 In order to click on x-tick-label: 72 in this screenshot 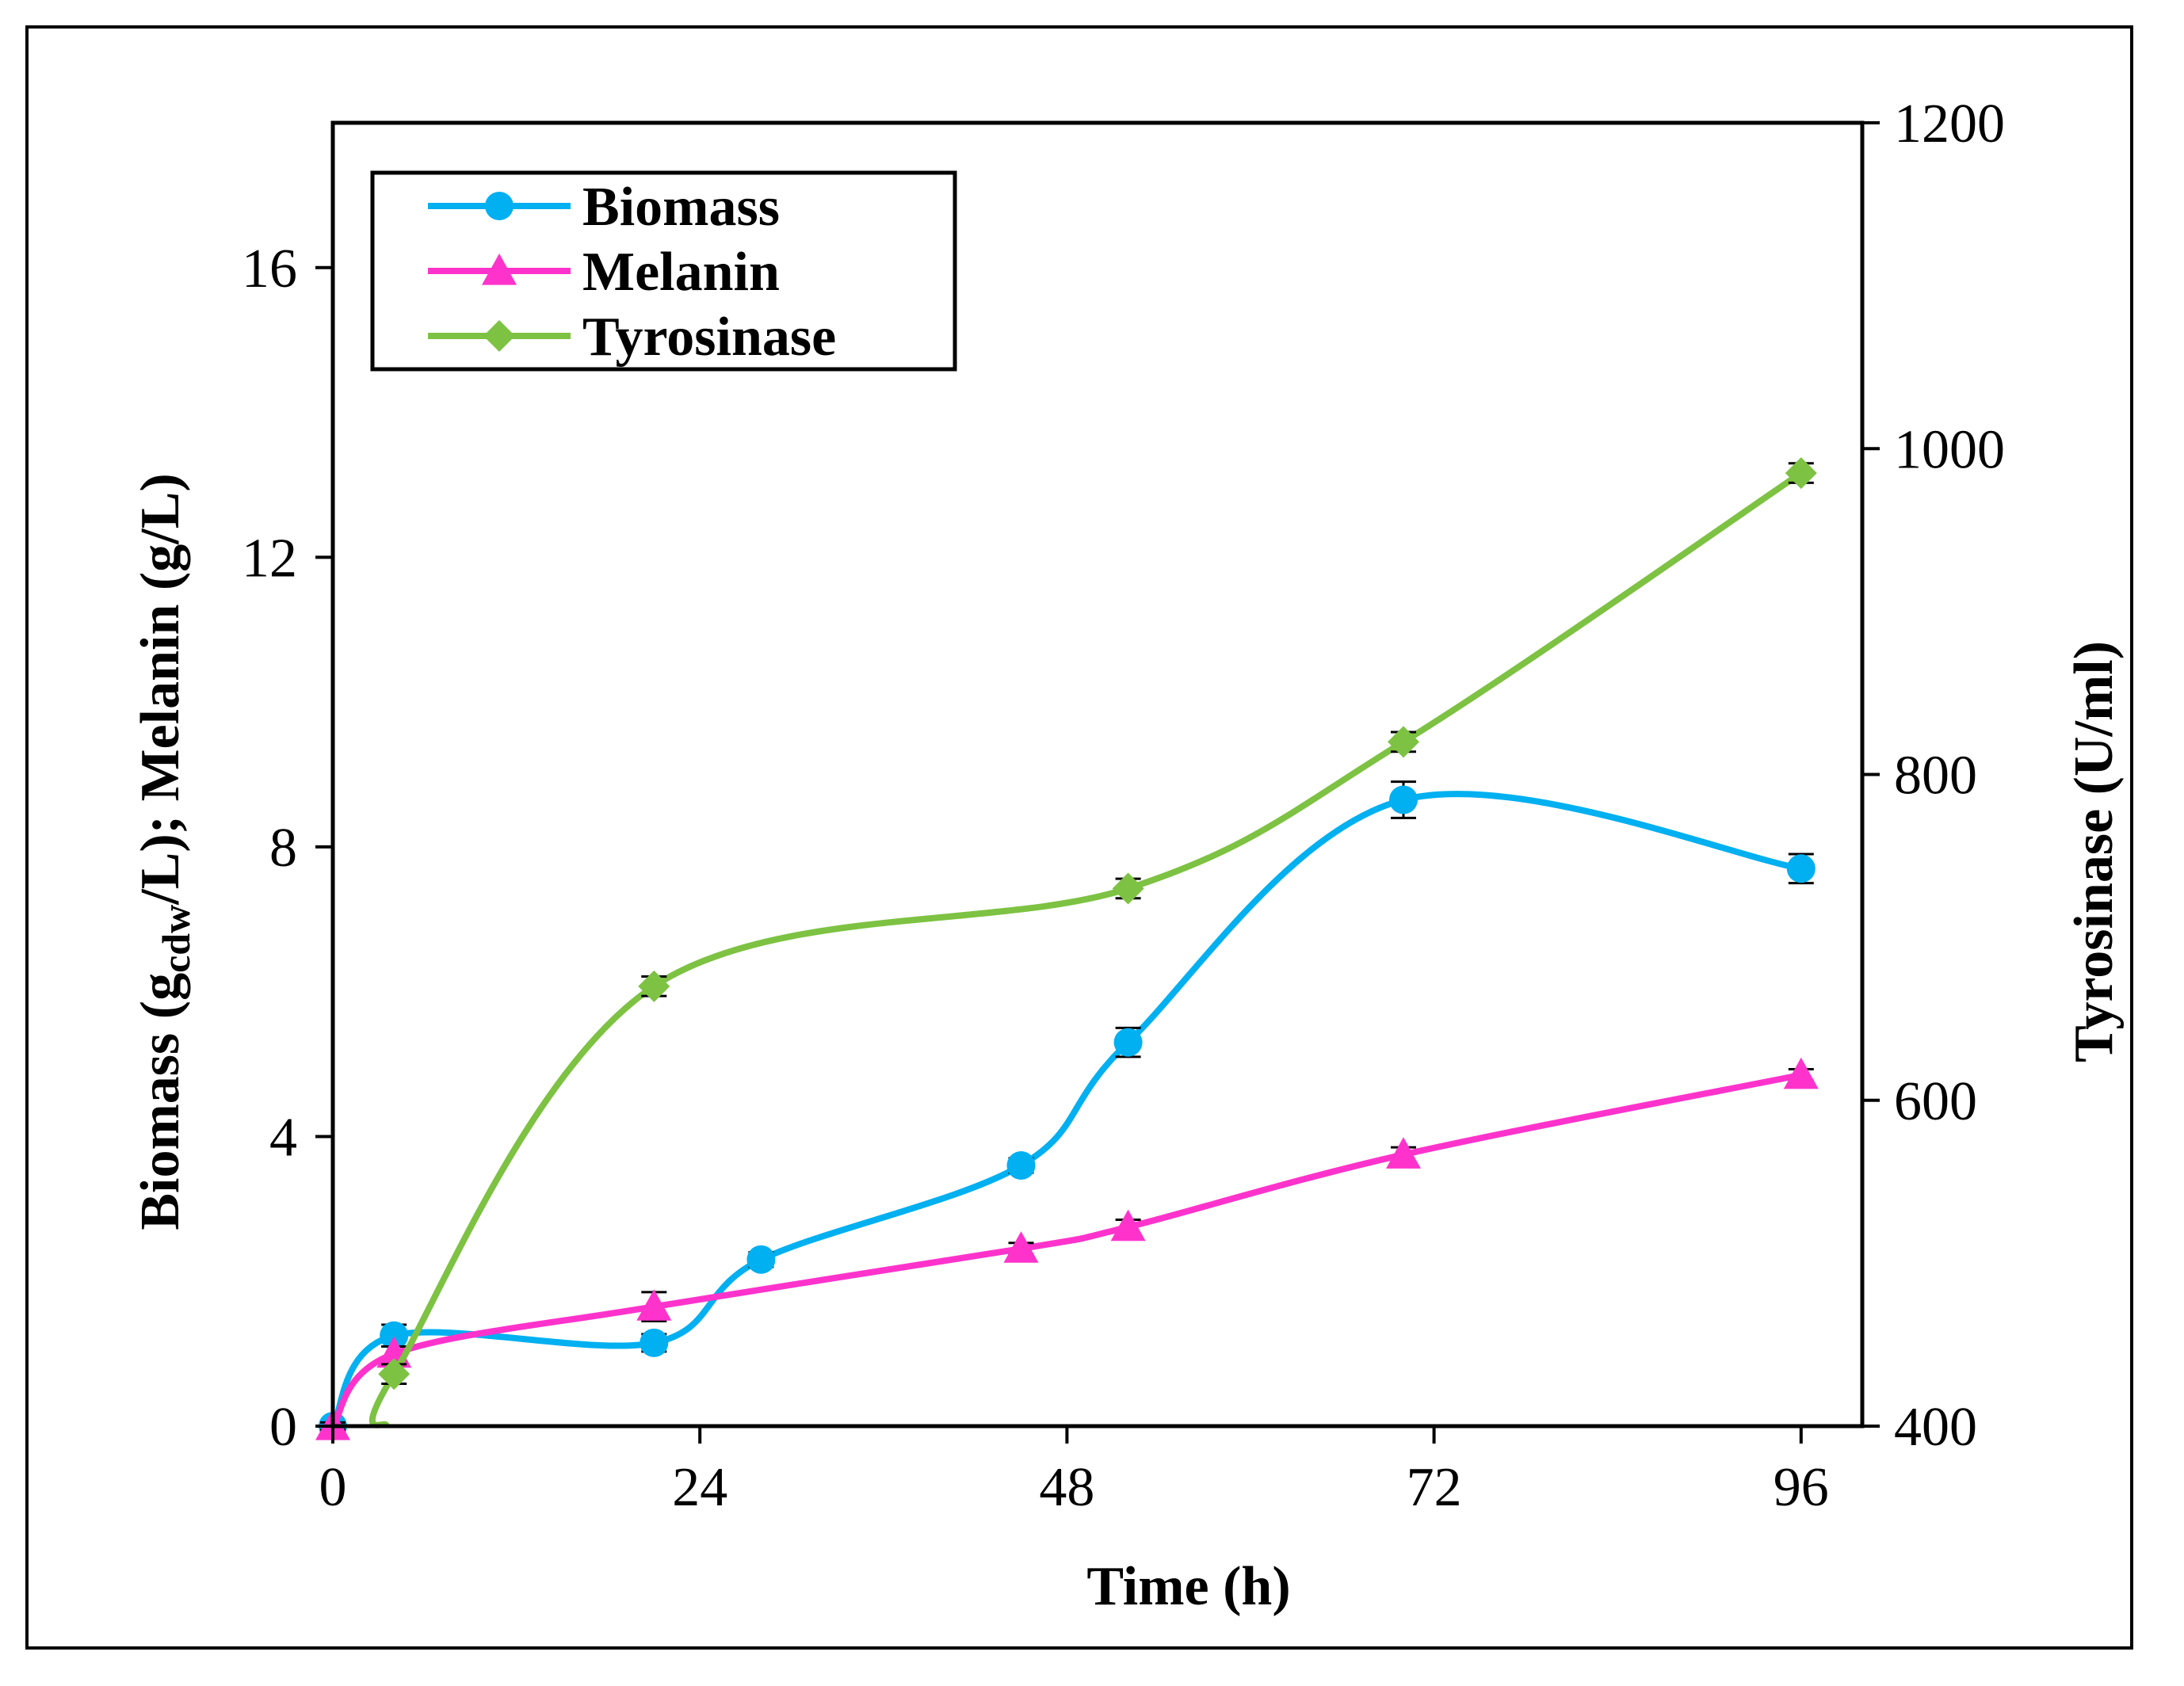, I will do `click(1434, 1487)`.